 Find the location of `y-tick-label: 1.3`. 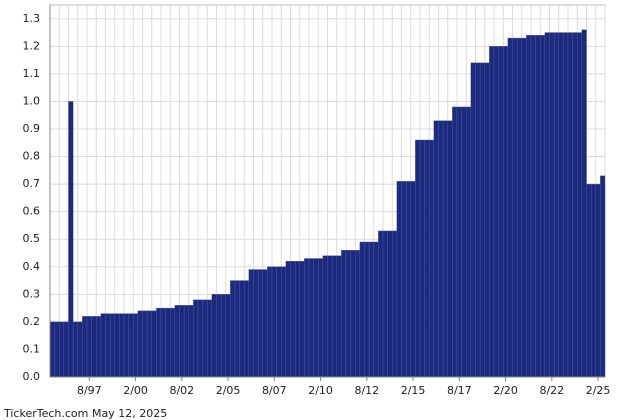

y-tick-label: 1.3 is located at coordinates (32, 18).